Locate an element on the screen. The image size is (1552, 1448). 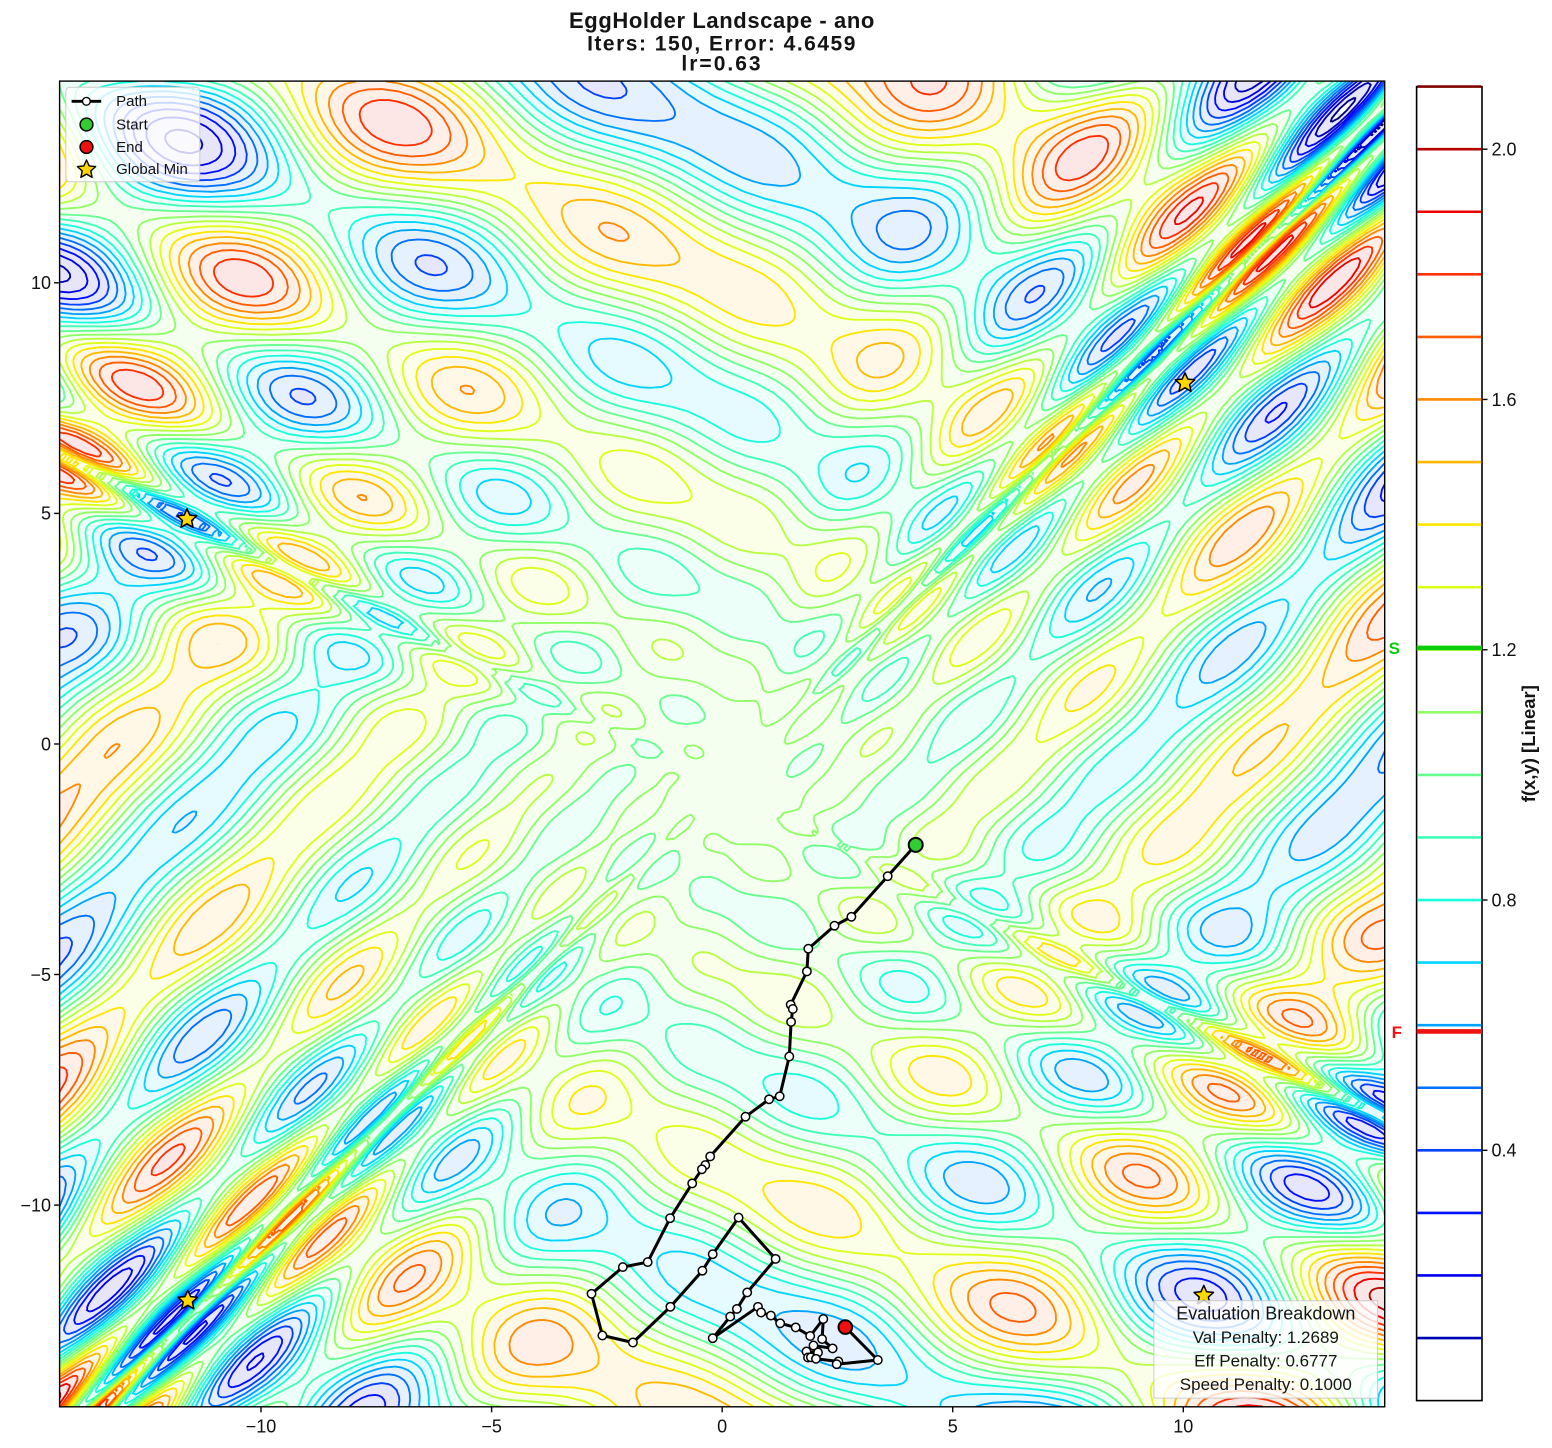
svg-text: Speed Penalty: 0.1000 is located at coordinates (1266, 1384).